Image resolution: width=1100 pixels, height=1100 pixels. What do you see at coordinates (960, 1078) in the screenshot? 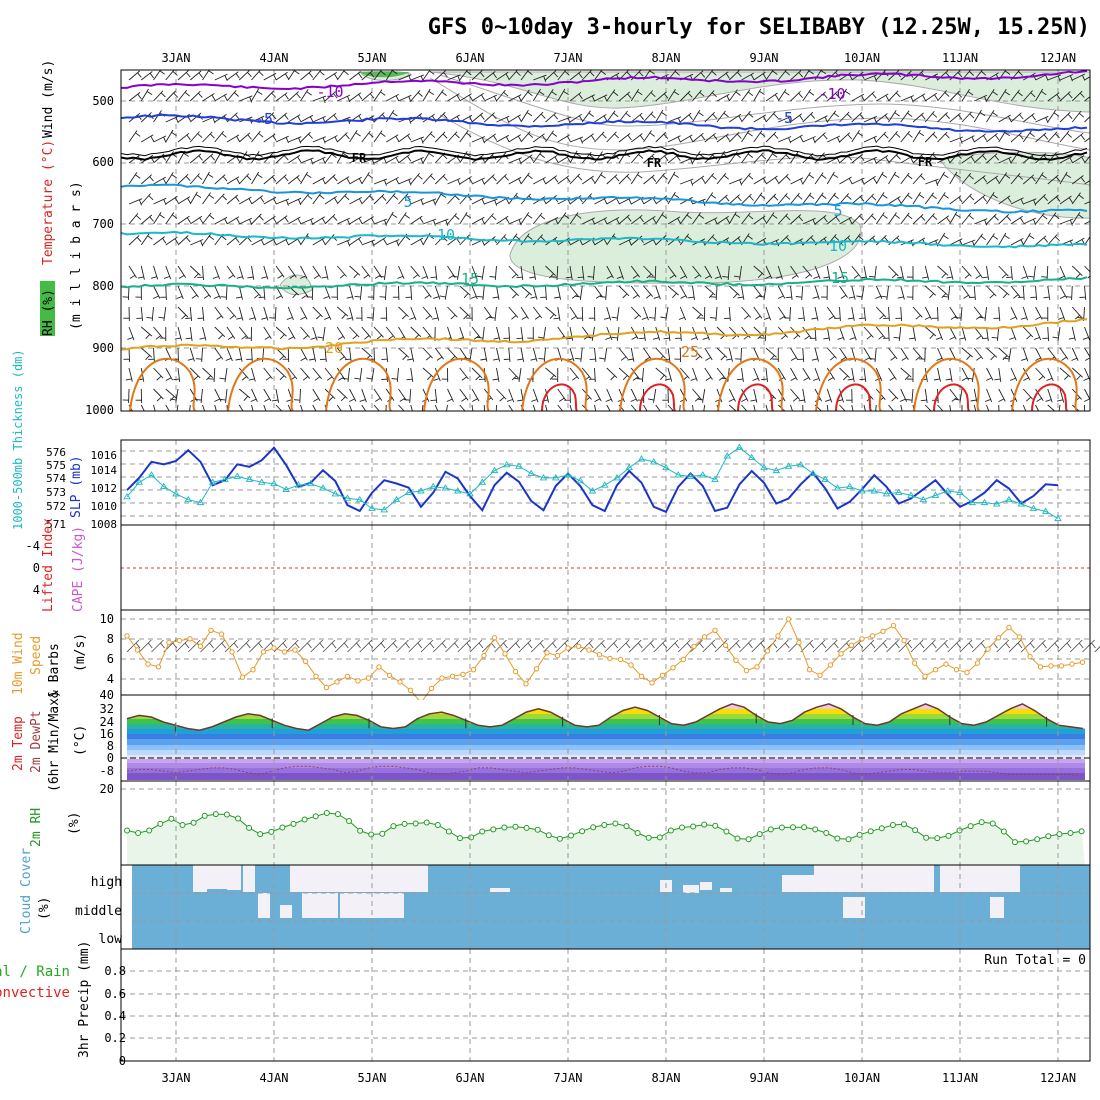
I see `bottom-date-label: 11JAN` at bounding box center [960, 1078].